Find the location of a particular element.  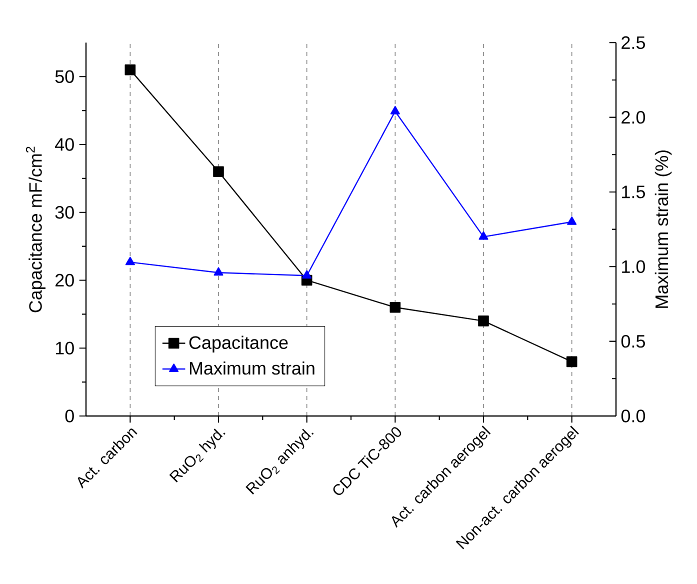

y-tick-label: 50 is located at coordinates (64, 76).